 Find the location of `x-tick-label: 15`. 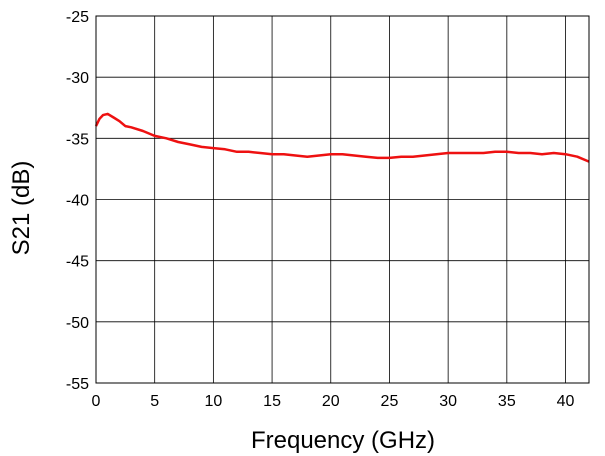

x-tick-label: 15 is located at coordinates (272, 401).